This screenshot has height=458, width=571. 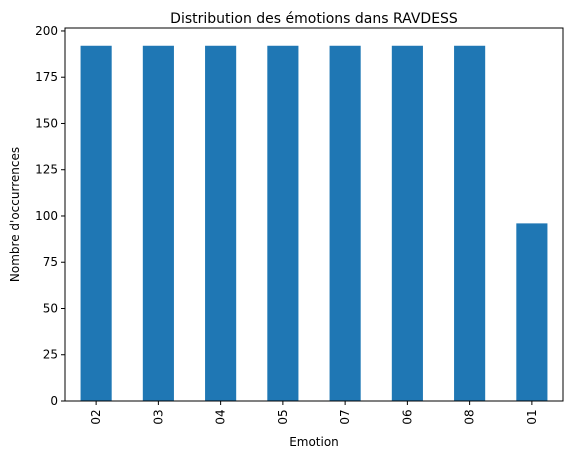 What do you see at coordinates (46, 170) in the screenshot?
I see `y-tick-label: 125` at bounding box center [46, 170].